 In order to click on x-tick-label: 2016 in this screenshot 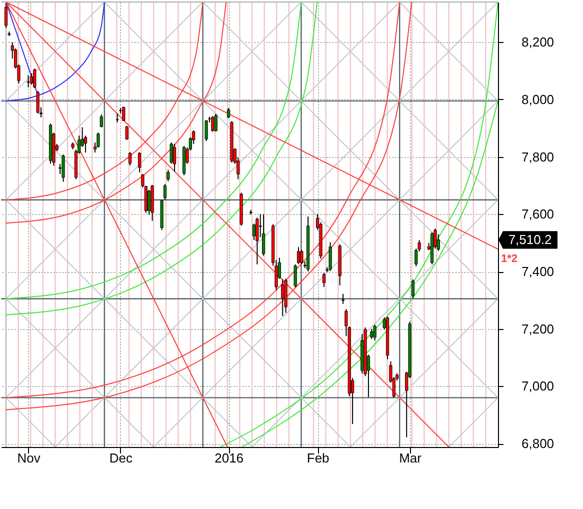, I will do `click(229, 458)`.